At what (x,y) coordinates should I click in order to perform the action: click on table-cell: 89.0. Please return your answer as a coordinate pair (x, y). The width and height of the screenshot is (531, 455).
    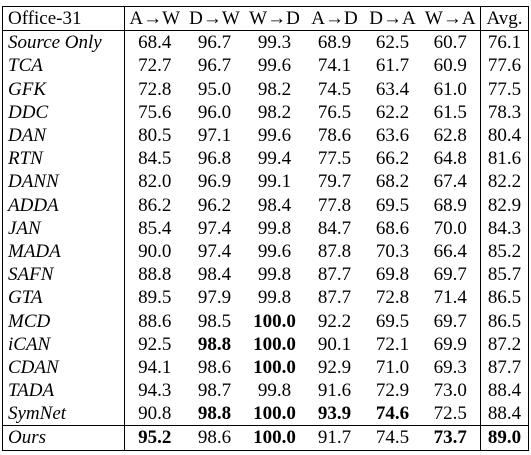
    Looking at the image, I should click on (504, 438).